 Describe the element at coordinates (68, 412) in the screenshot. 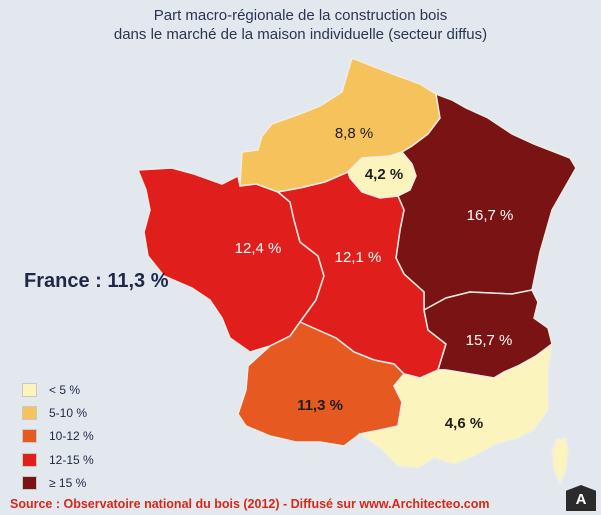

I see `legend-label: 5-10 %` at that location.